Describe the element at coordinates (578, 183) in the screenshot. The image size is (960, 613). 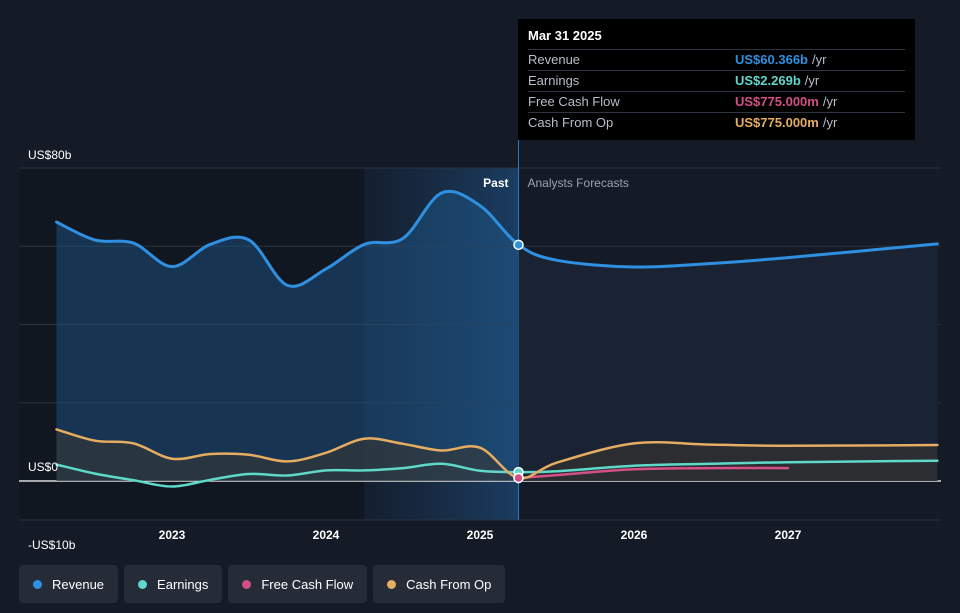
I see `forecast-label: Analysts Forecasts` at that location.